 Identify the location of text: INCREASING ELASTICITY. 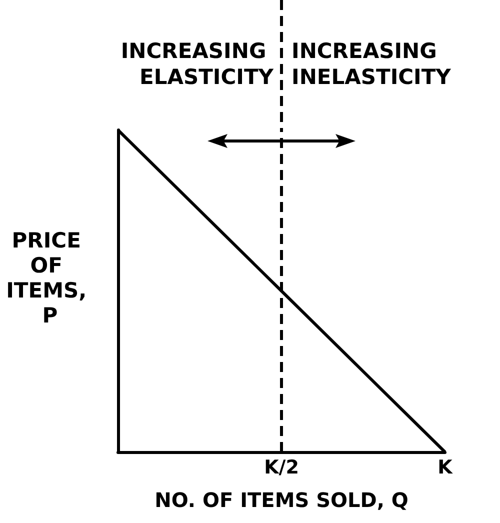
(197, 64).